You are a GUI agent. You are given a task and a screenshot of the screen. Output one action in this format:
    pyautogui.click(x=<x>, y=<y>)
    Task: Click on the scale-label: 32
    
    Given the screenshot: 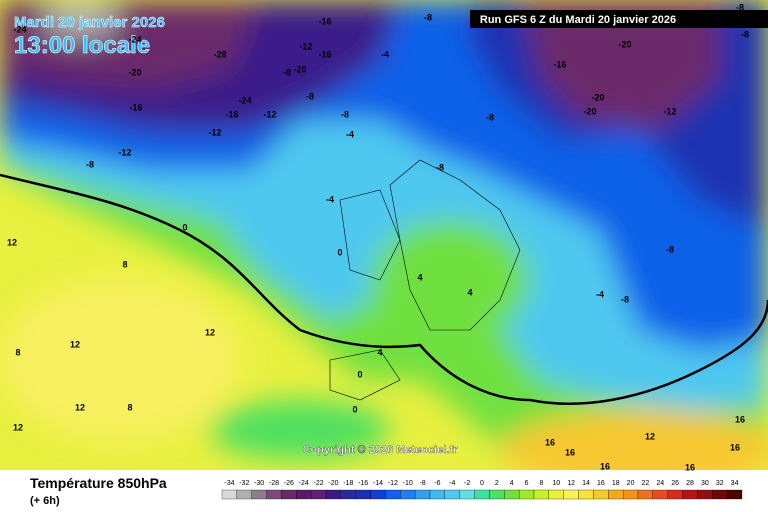 What is the action you would take?
    pyautogui.click(x=720, y=483)
    